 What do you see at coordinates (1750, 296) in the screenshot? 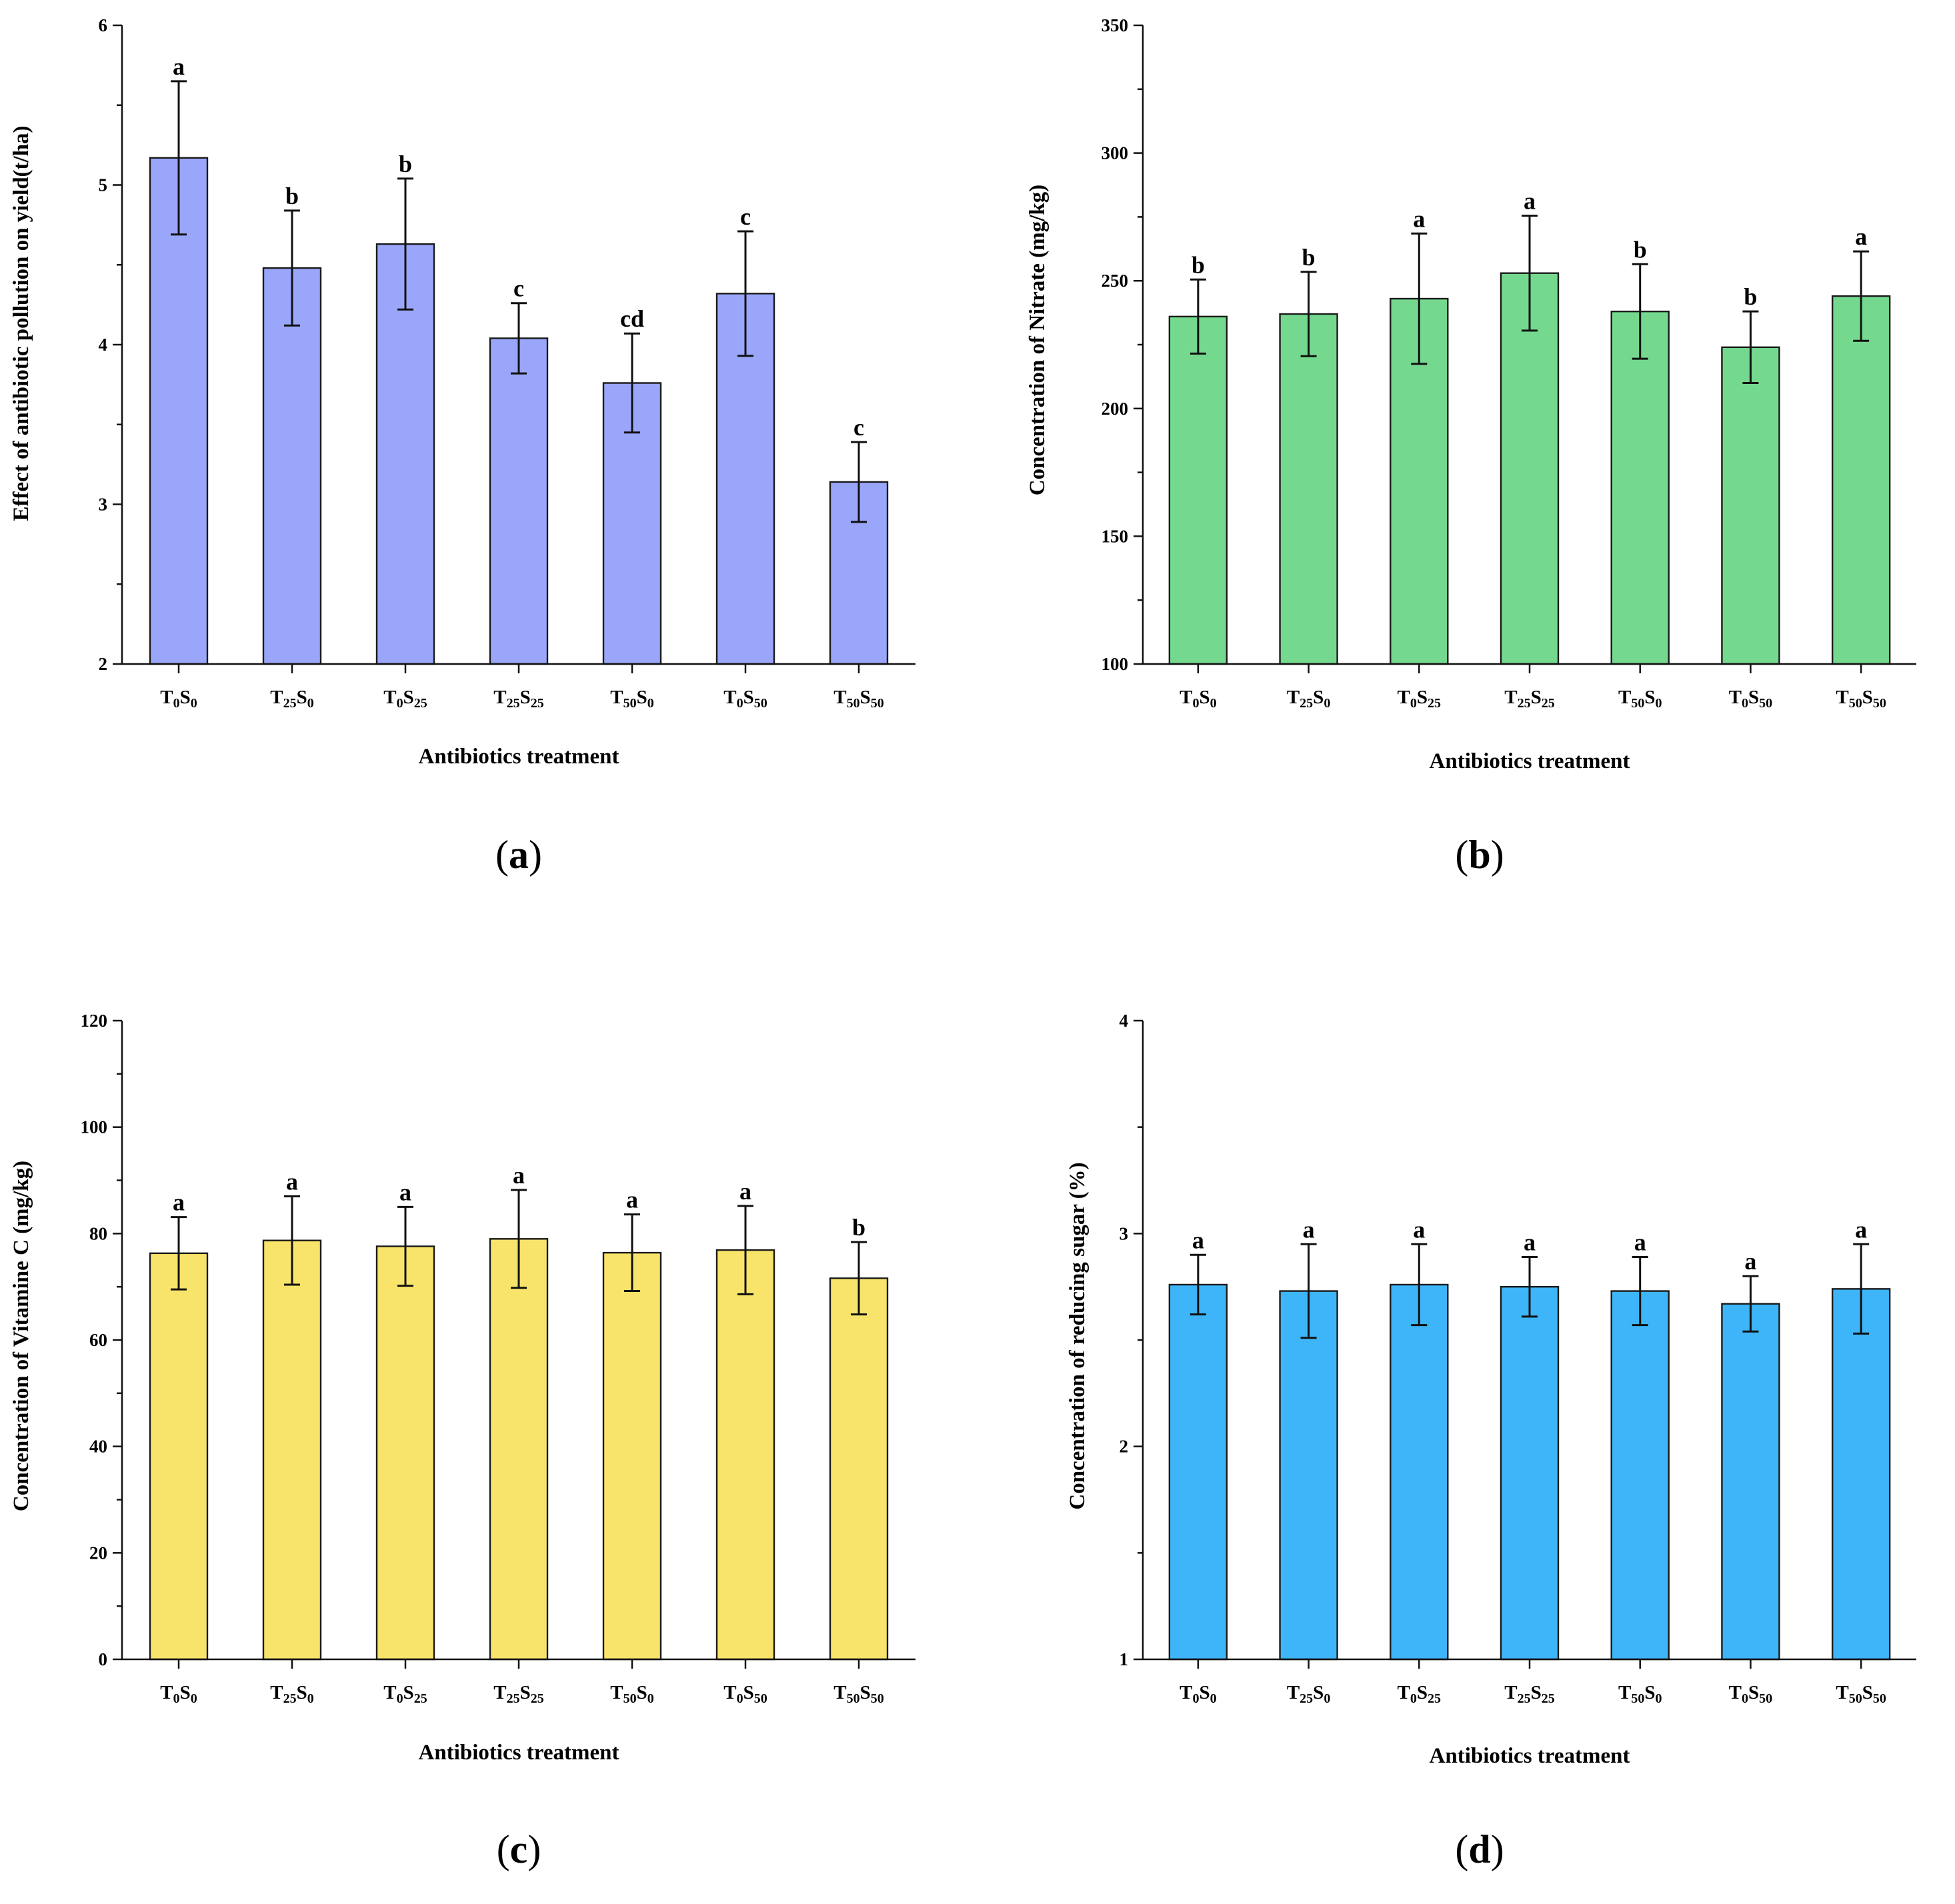
I see `significance-letter-5: b` at bounding box center [1750, 296].